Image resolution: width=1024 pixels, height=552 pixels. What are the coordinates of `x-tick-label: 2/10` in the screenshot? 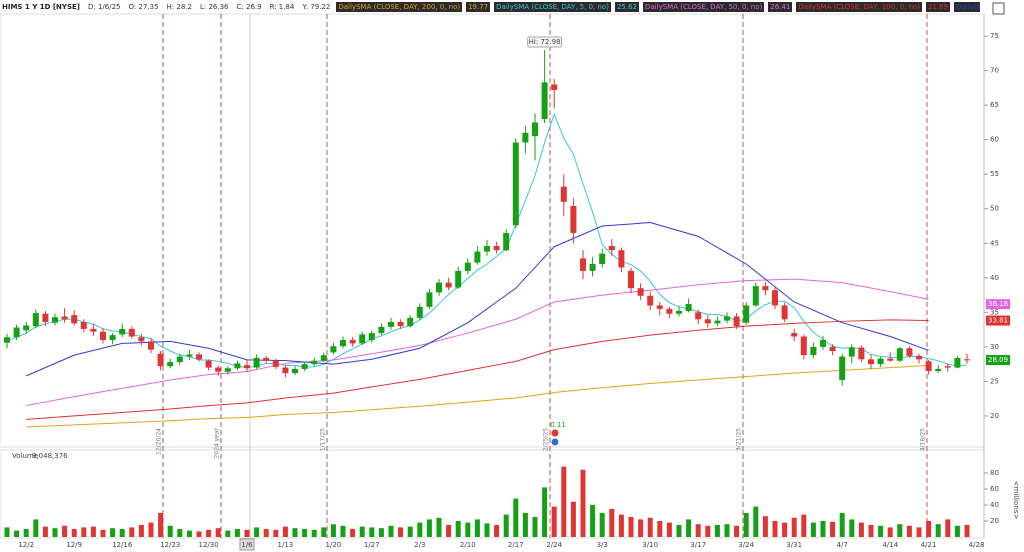 It's located at (468, 545).